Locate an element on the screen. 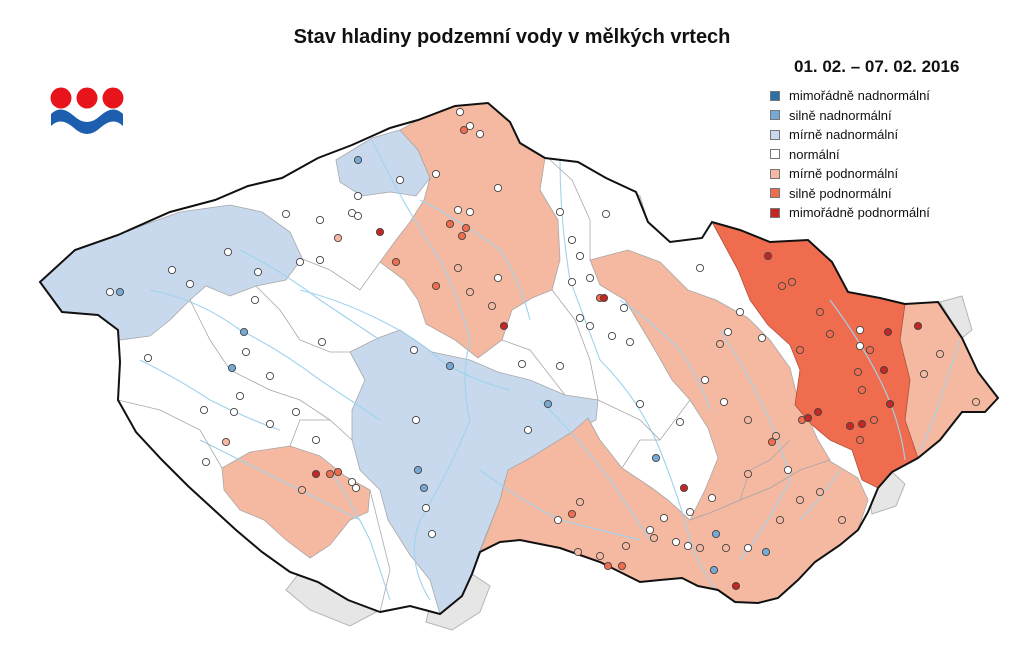 The height and width of the screenshot is (669, 1024). legend-item-normal: normální is located at coordinates (850, 155).